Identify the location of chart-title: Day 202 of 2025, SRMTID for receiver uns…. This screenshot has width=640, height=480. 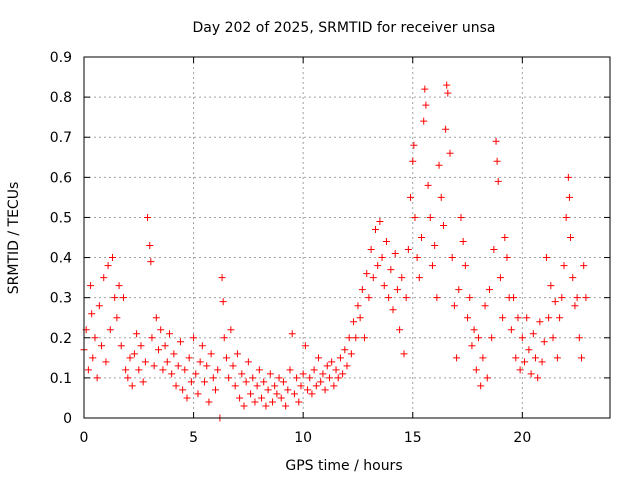
(343, 28).